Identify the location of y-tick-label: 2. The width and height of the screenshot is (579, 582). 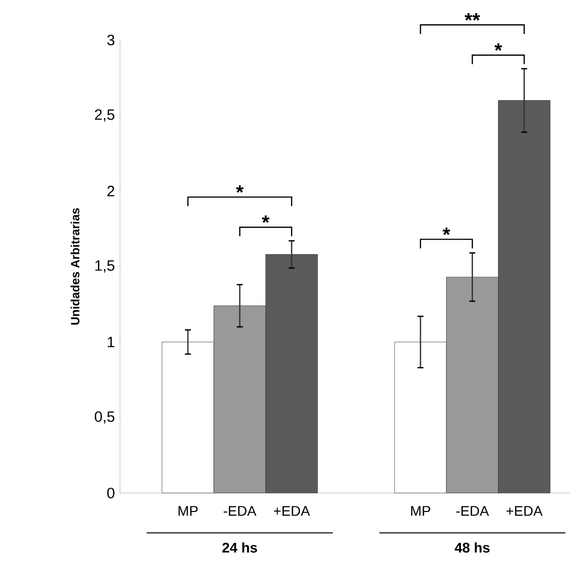
(110, 191).